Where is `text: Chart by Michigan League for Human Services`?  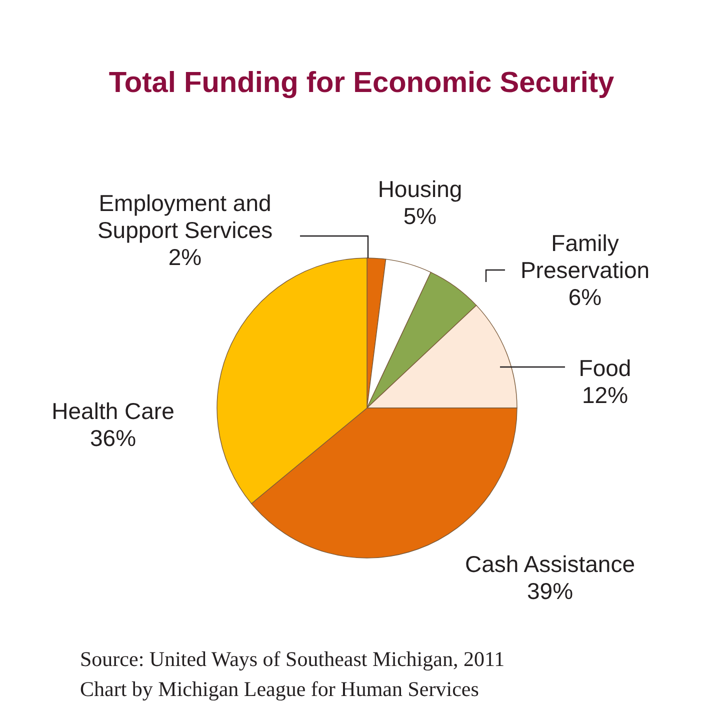
text: Chart by Michigan League for Human Services is located at coordinates (279, 689).